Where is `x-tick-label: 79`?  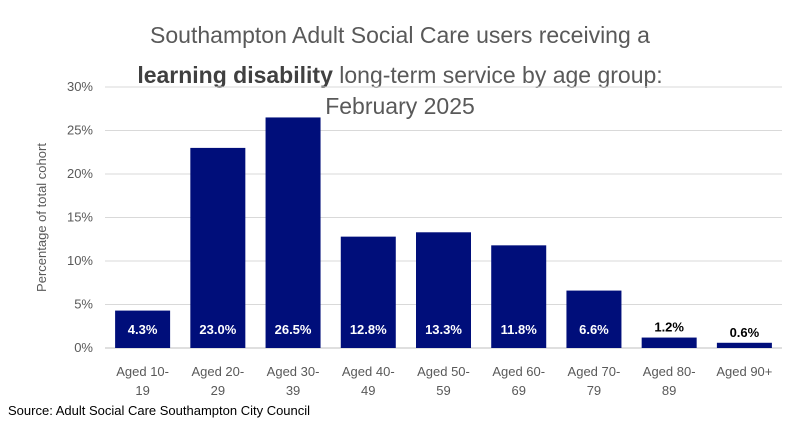
x-tick-label: 79 is located at coordinates (594, 390).